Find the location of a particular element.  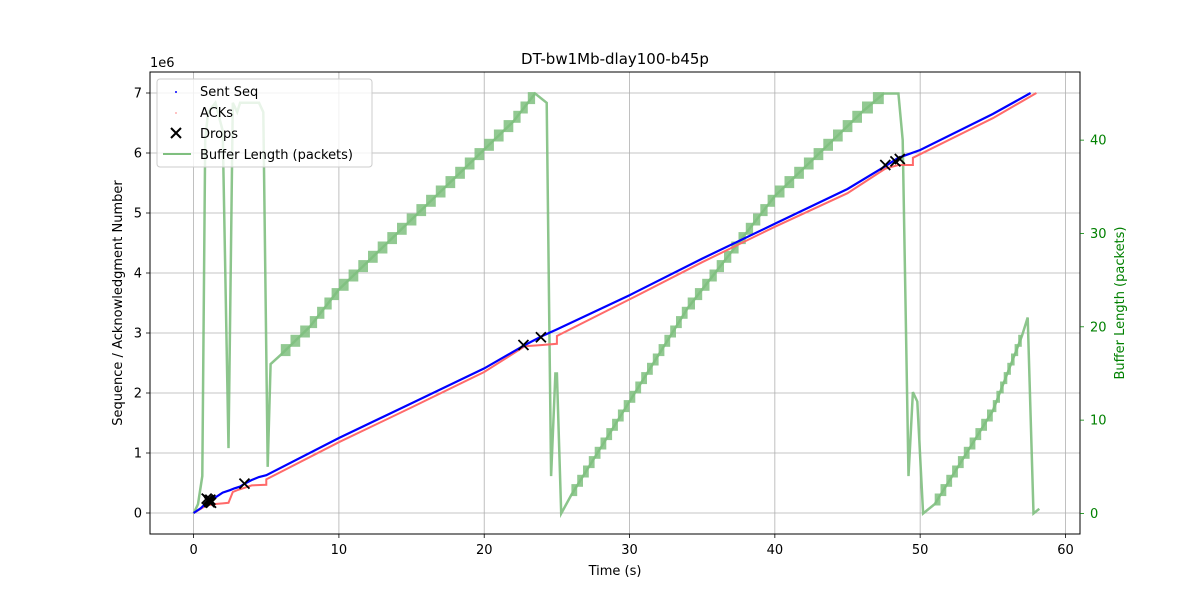

legend-label-drops: Drops is located at coordinates (219, 134).